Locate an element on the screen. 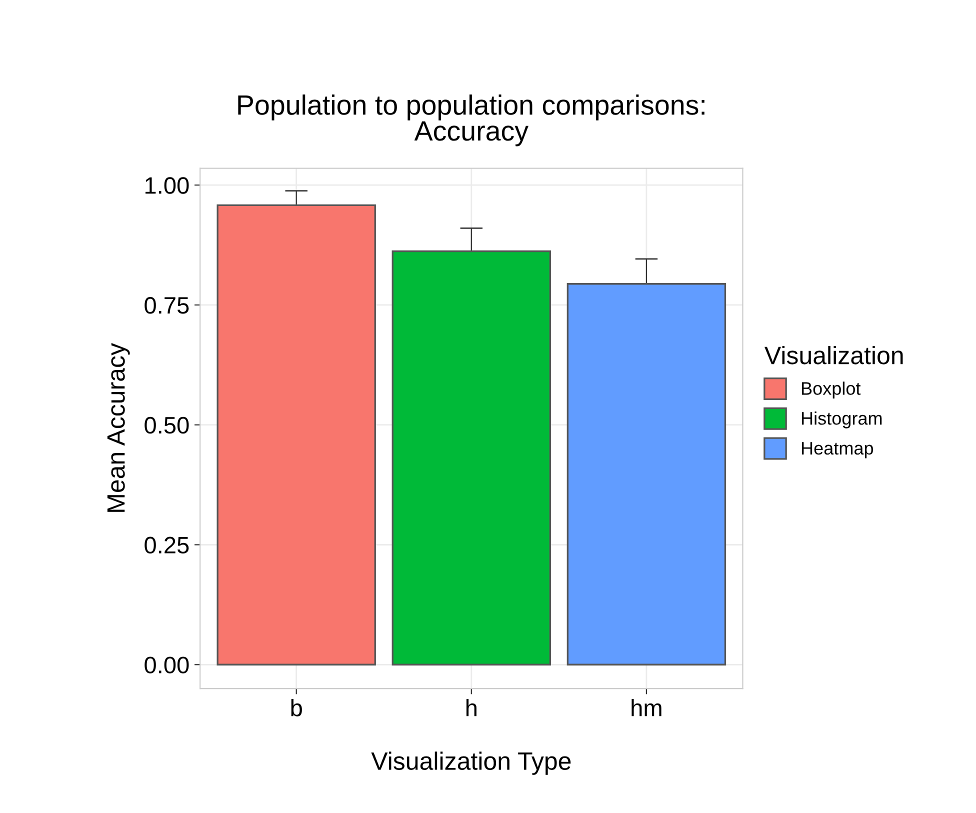 This screenshot has width=976, height=813. y-tick-label: 0.25 is located at coordinates (166, 545).